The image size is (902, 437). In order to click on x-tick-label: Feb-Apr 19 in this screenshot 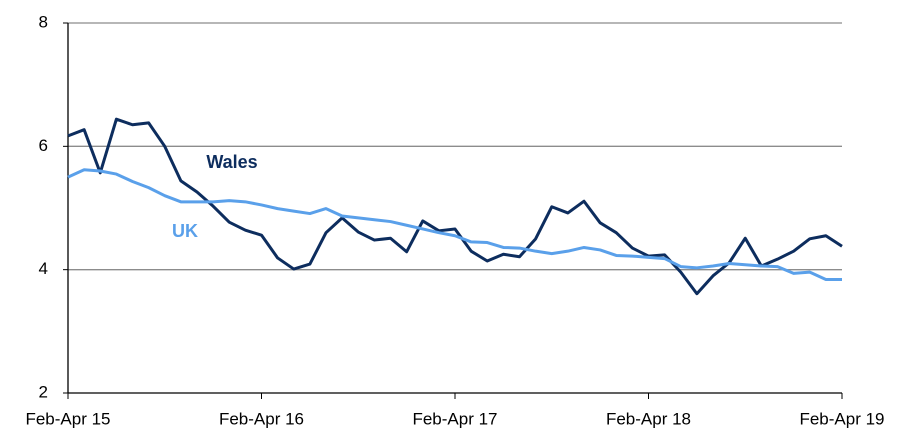, I will do `click(841, 418)`.